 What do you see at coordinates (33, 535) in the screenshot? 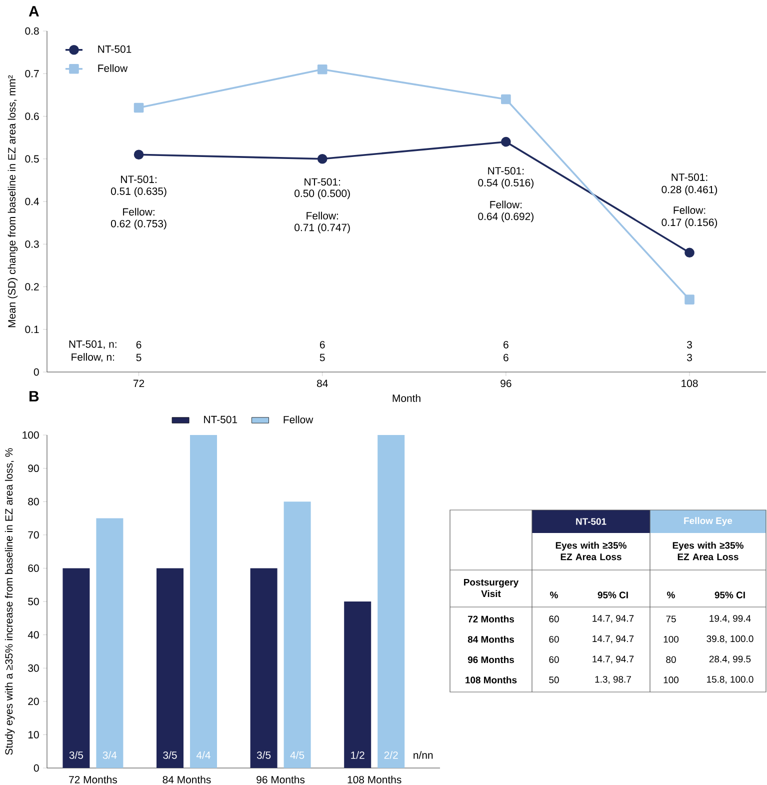
I see `y-tick-label: 70` at bounding box center [33, 535].